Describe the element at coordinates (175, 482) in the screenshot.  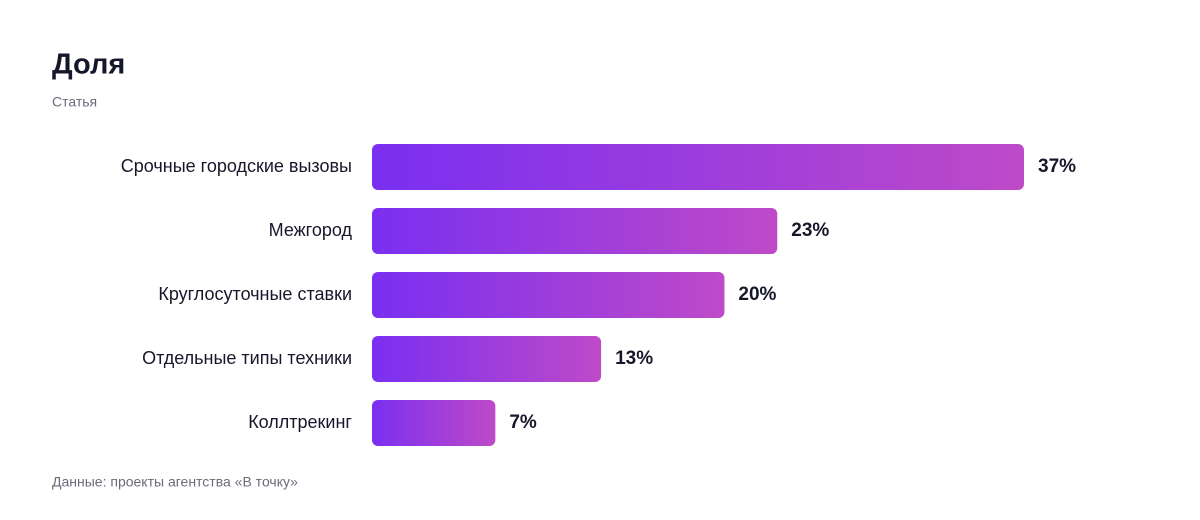
I see `source-note: Данные: проекты агентства «В точку»` at that location.